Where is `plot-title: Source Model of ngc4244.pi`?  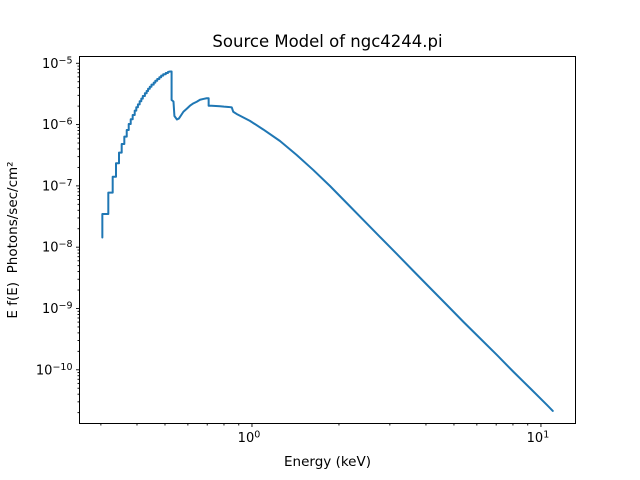 plot-title: Source Model of ngc4244.pi is located at coordinates (327, 41).